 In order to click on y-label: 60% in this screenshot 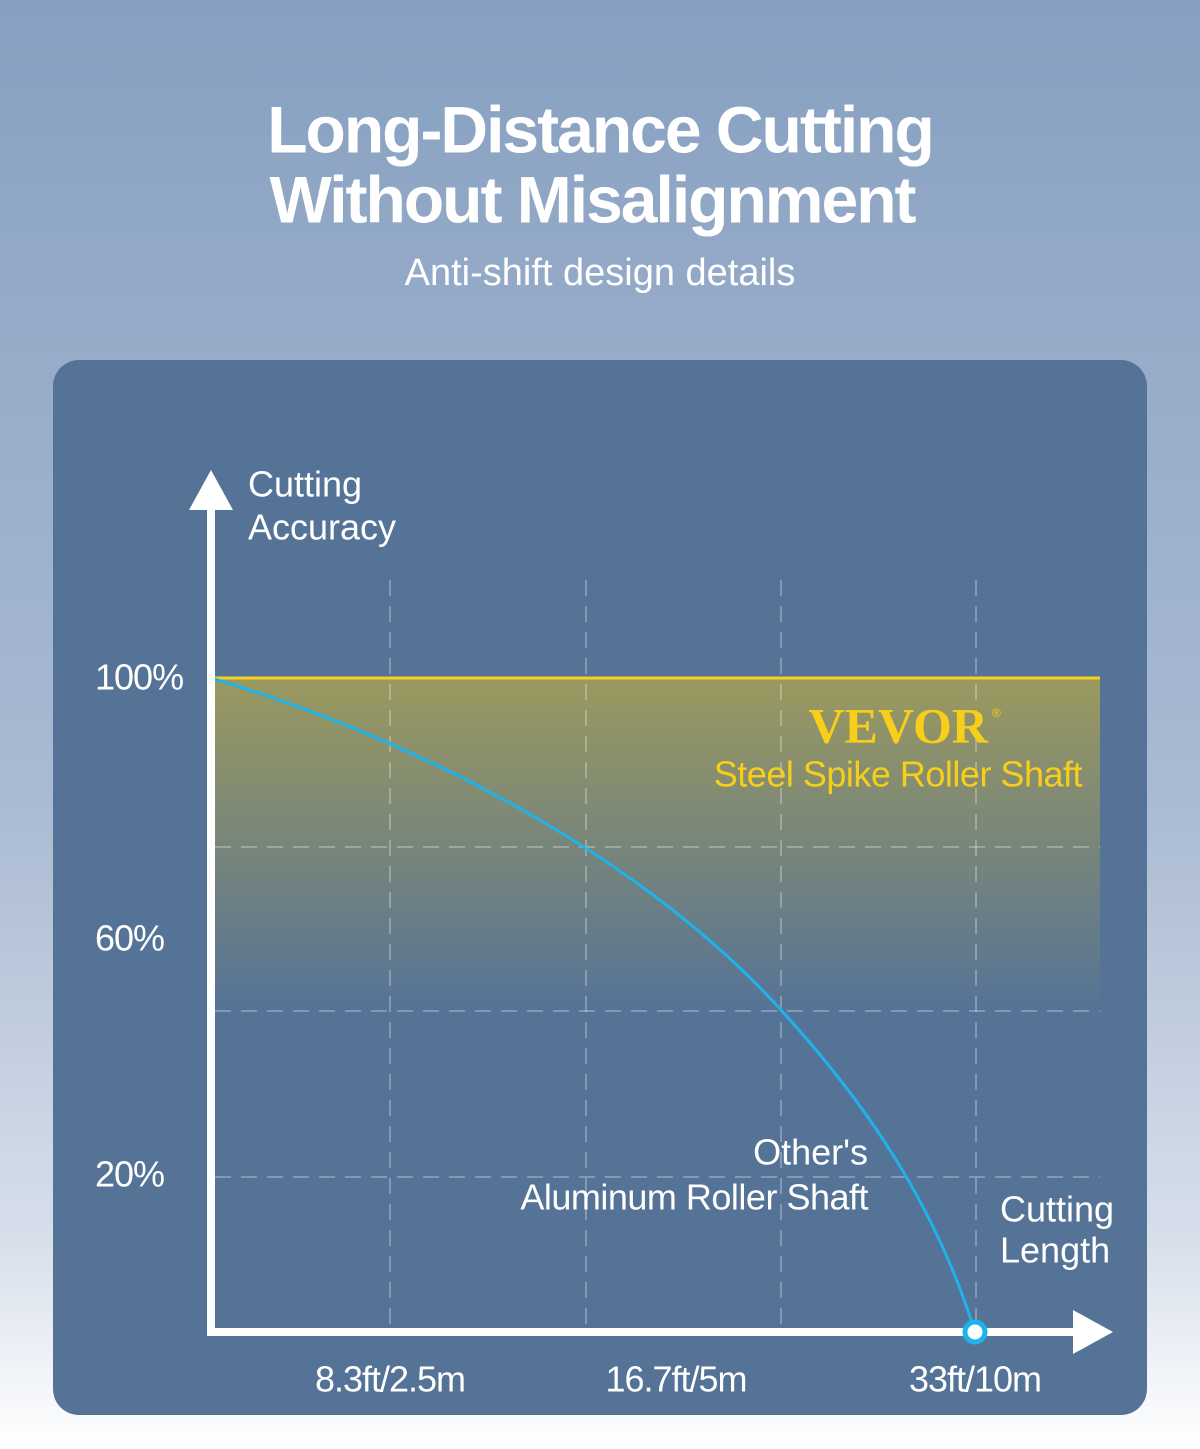, I will do `click(129, 938)`.